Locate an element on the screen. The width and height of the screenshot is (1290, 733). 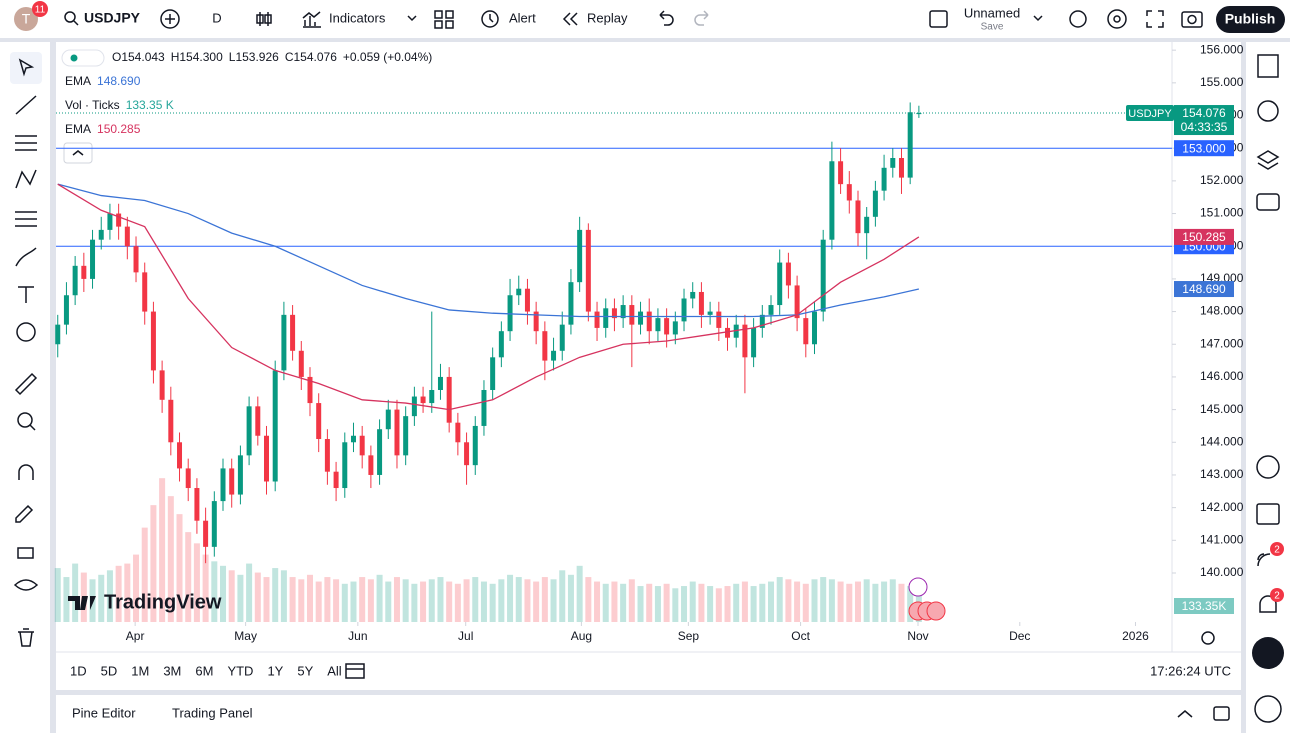
forecast-tool is located at coordinates (26, 219).